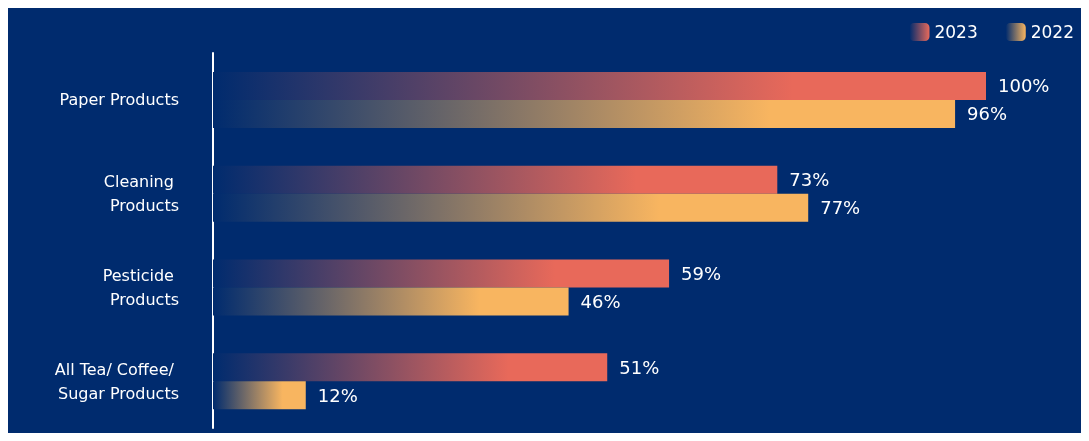 The height and width of the screenshot is (441, 1089). What do you see at coordinates (701, 273) in the screenshot?
I see `data-label: 59%` at bounding box center [701, 273].